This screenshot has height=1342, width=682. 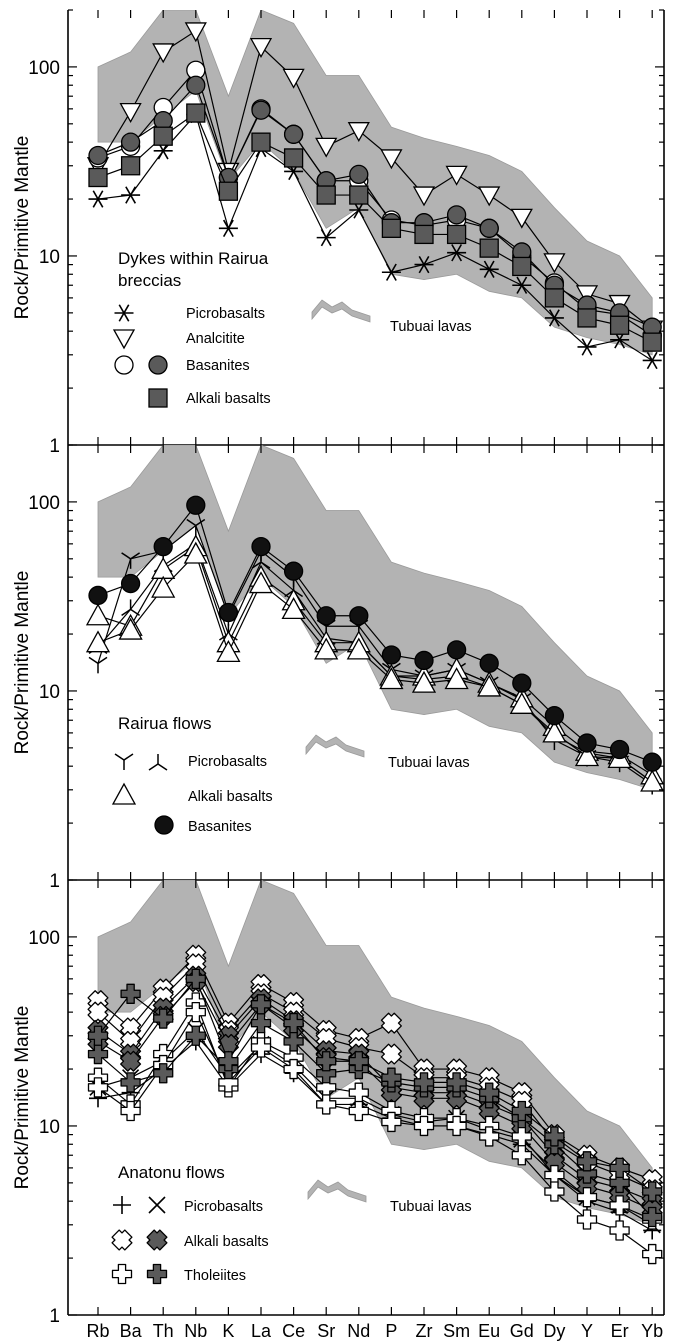 I want to click on x-tick-label: Nd, so click(x=358, y=1331).